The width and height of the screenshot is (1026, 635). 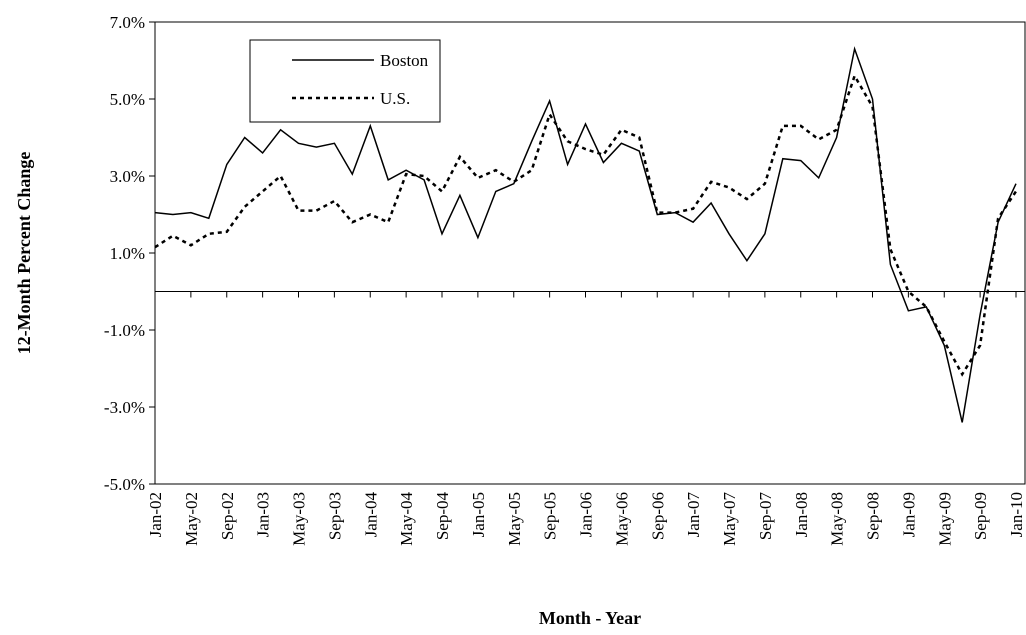 What do you see at coordinates (908, 514) in the screenshot?
I see `x-tick-label: Jan-09` at bounding box center [908, 514].